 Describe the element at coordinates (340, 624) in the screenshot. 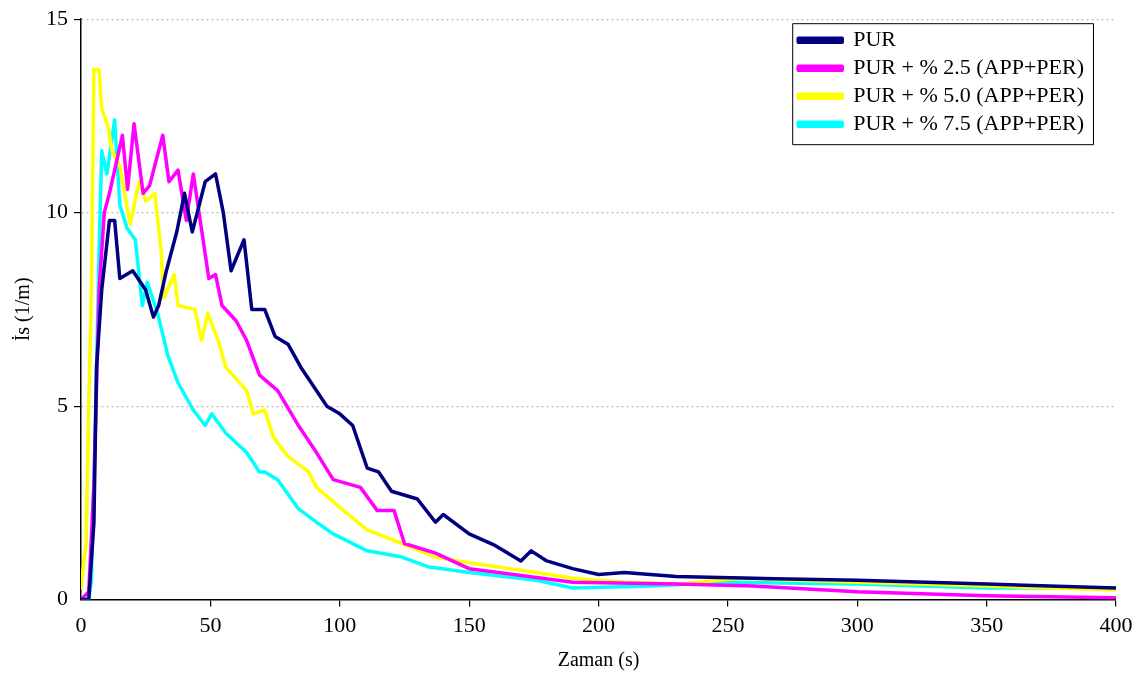

I see `x-tick-label: 100` at that location.